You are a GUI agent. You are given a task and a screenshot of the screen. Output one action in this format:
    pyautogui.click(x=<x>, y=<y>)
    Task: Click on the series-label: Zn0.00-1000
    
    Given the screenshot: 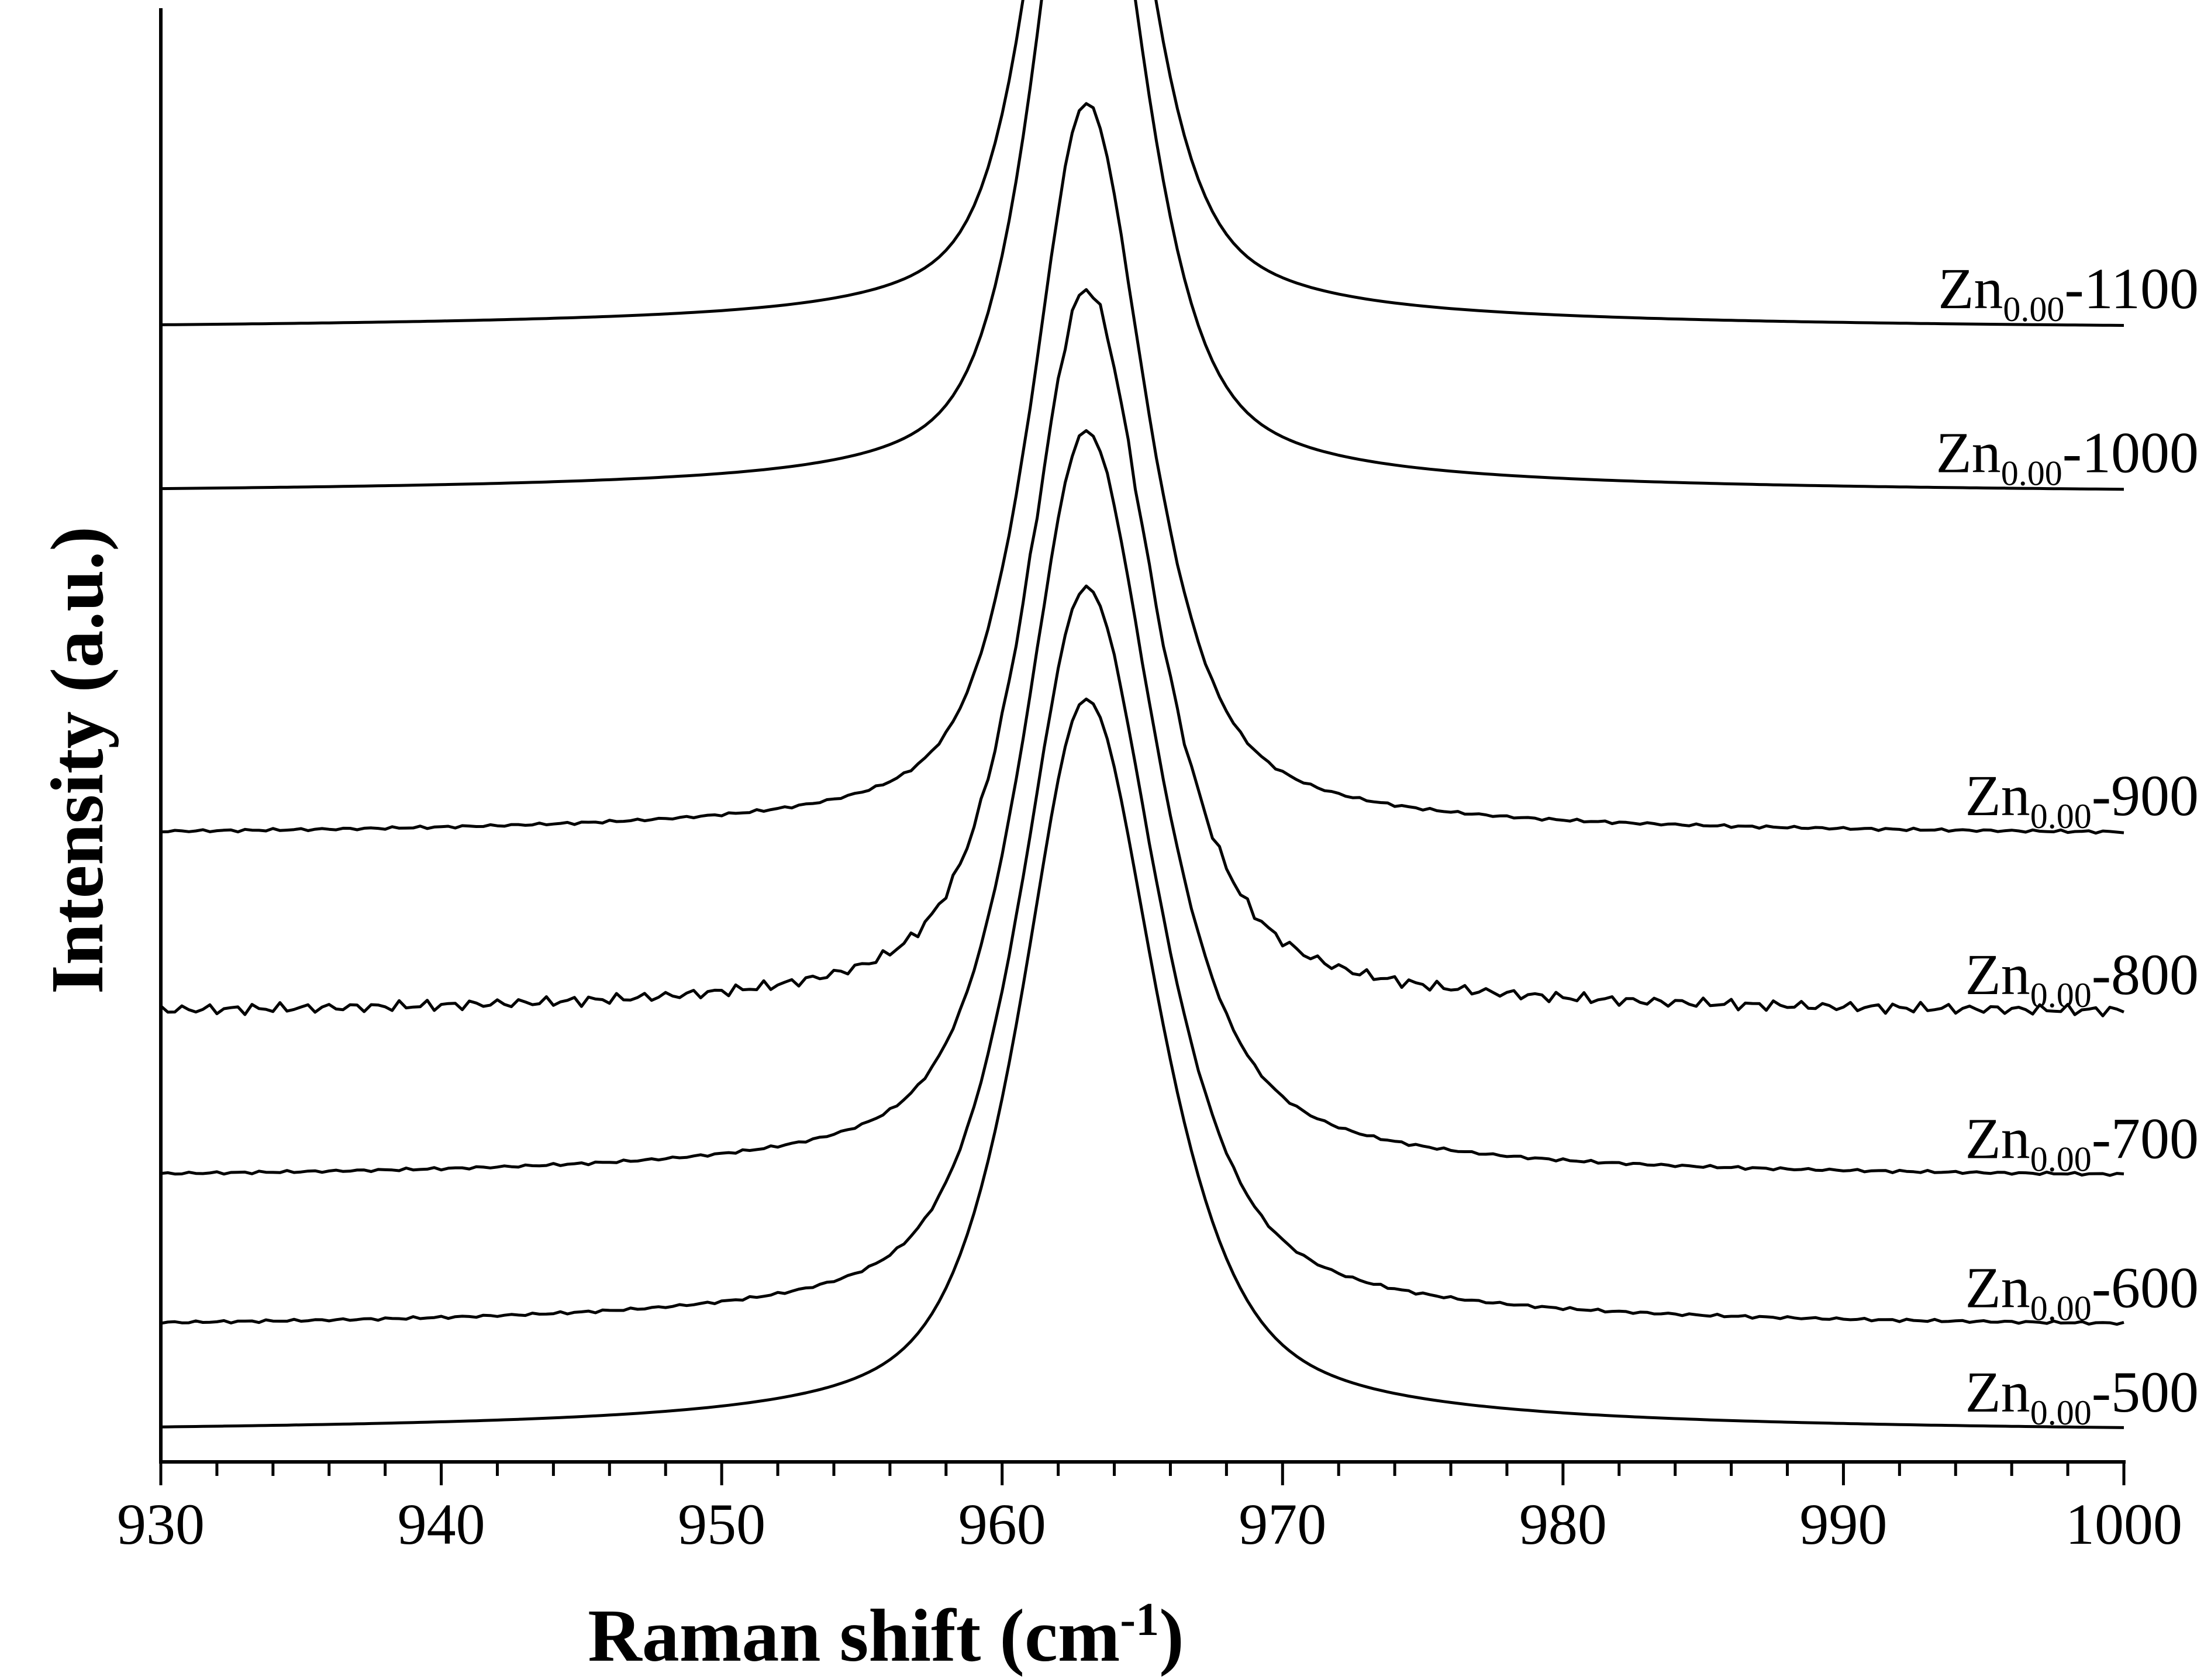 What is the action you would take?
    pyautogui.click(x=2067, y=456)
    